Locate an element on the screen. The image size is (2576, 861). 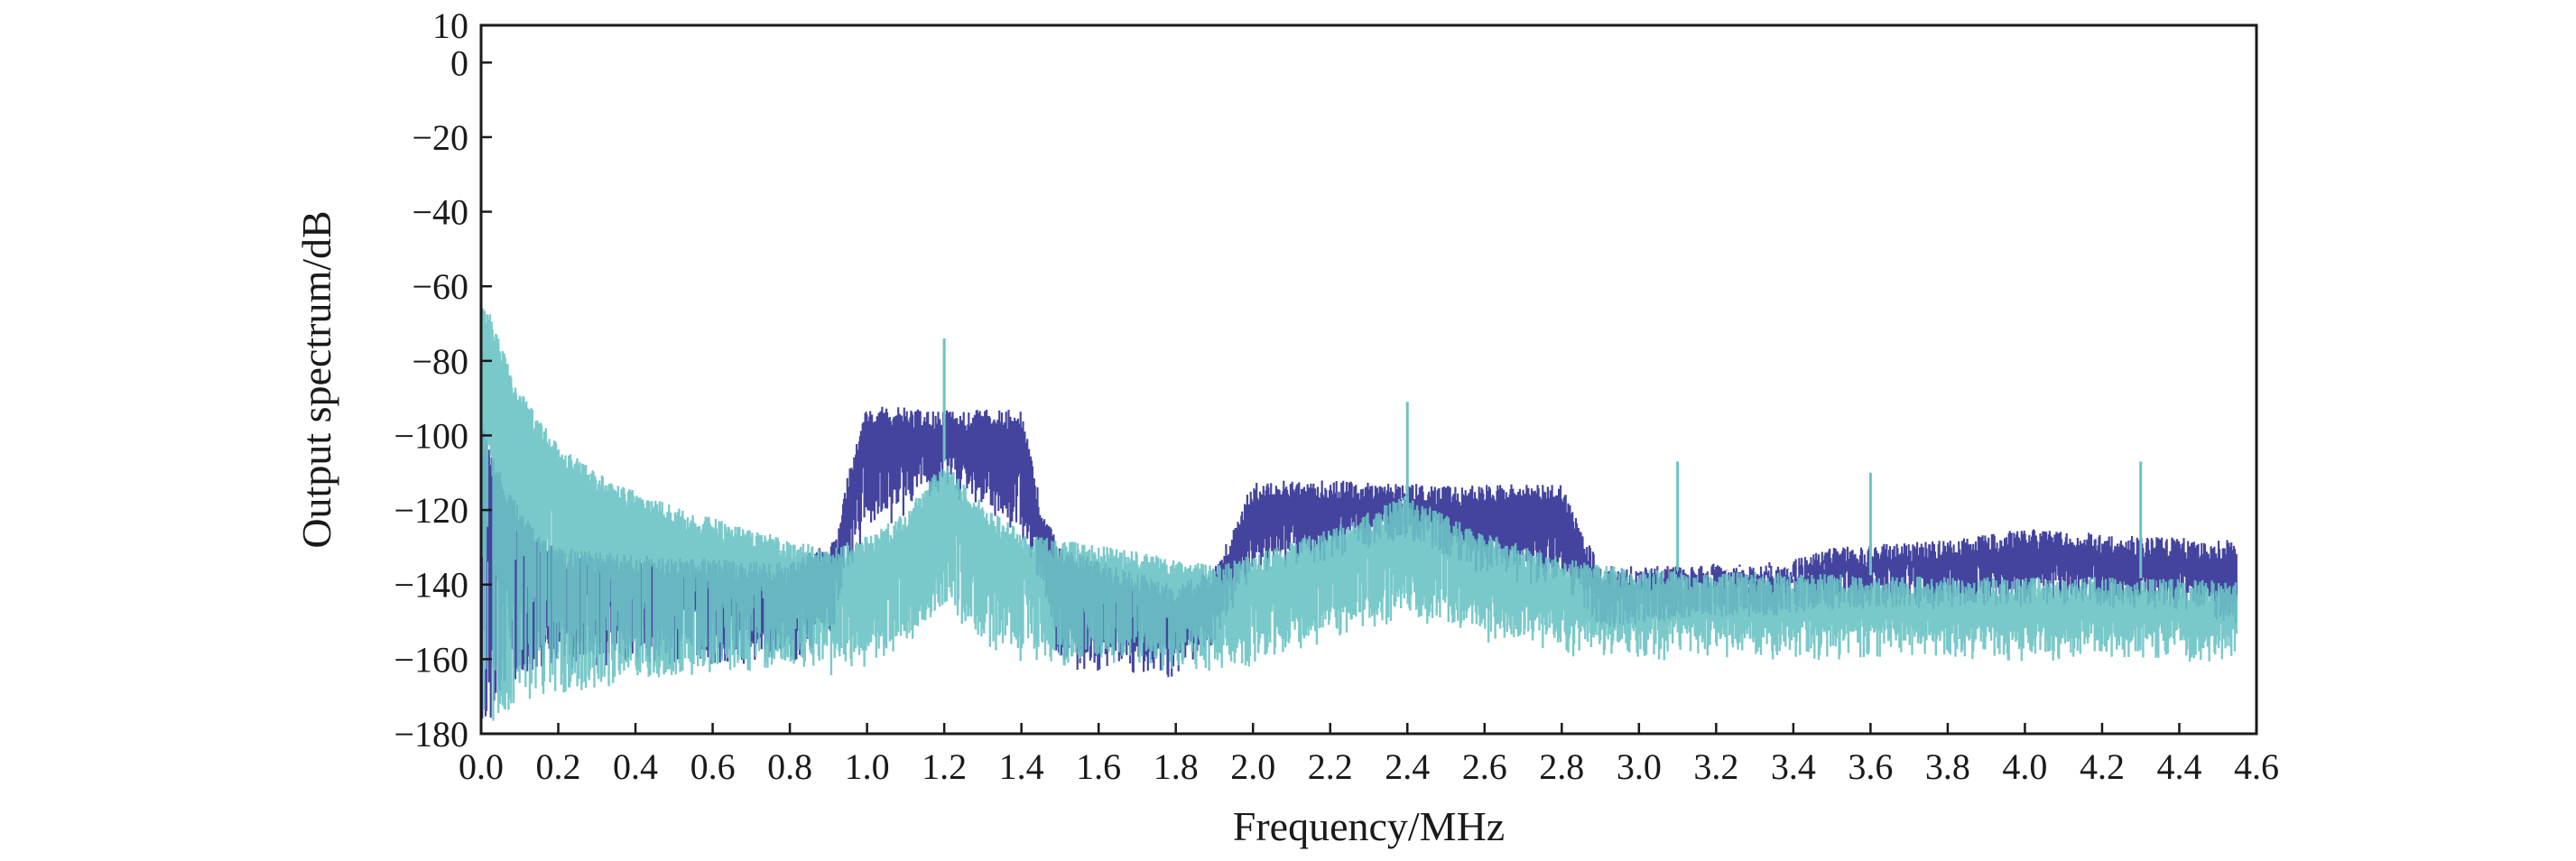
x-tick-label: 3.4 is located at coordinates (1794, 766).